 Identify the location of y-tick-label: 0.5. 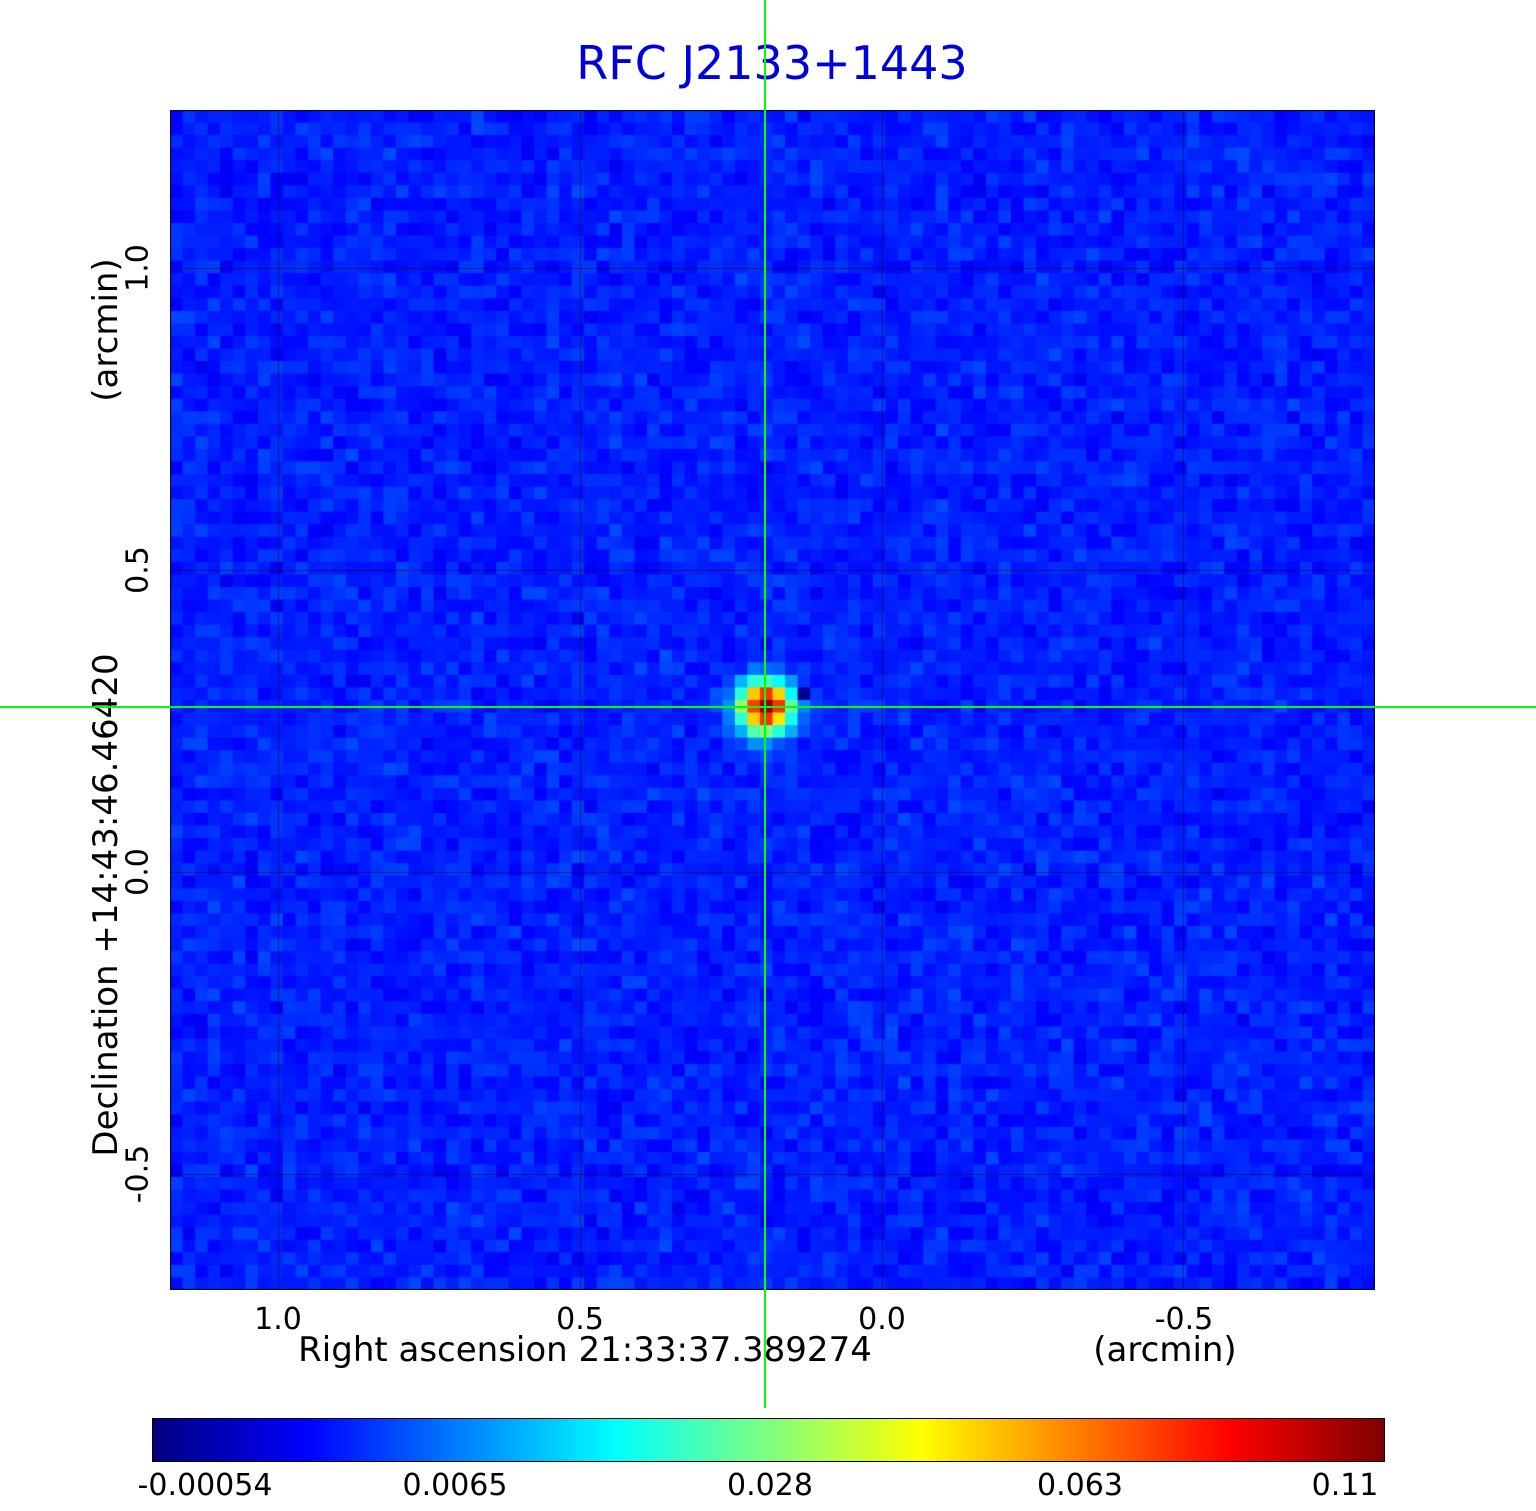
(138, 570).